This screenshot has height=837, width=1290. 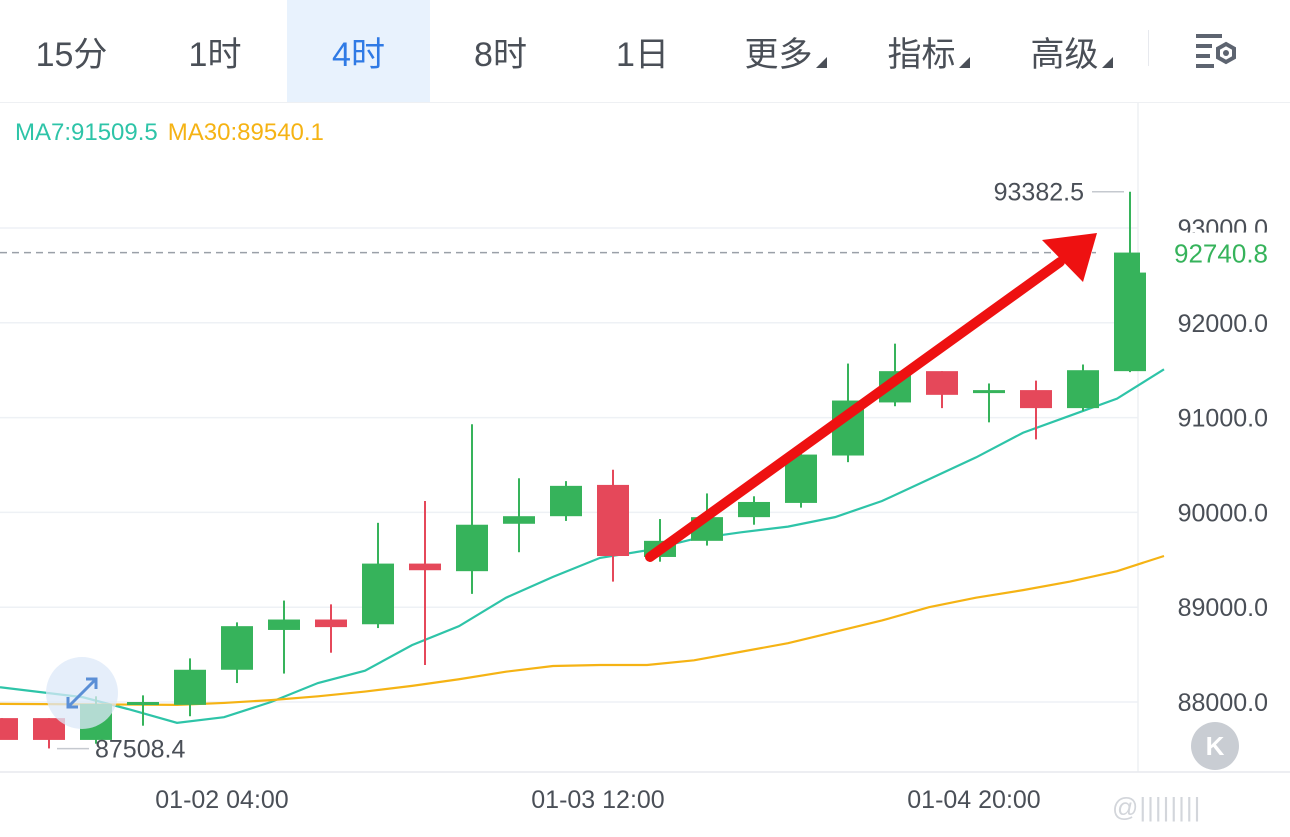 What do you see at coordinates (1064, 54) in the screenshot?
I see `tab-label: 高级` at bounding box center [1064, 54].